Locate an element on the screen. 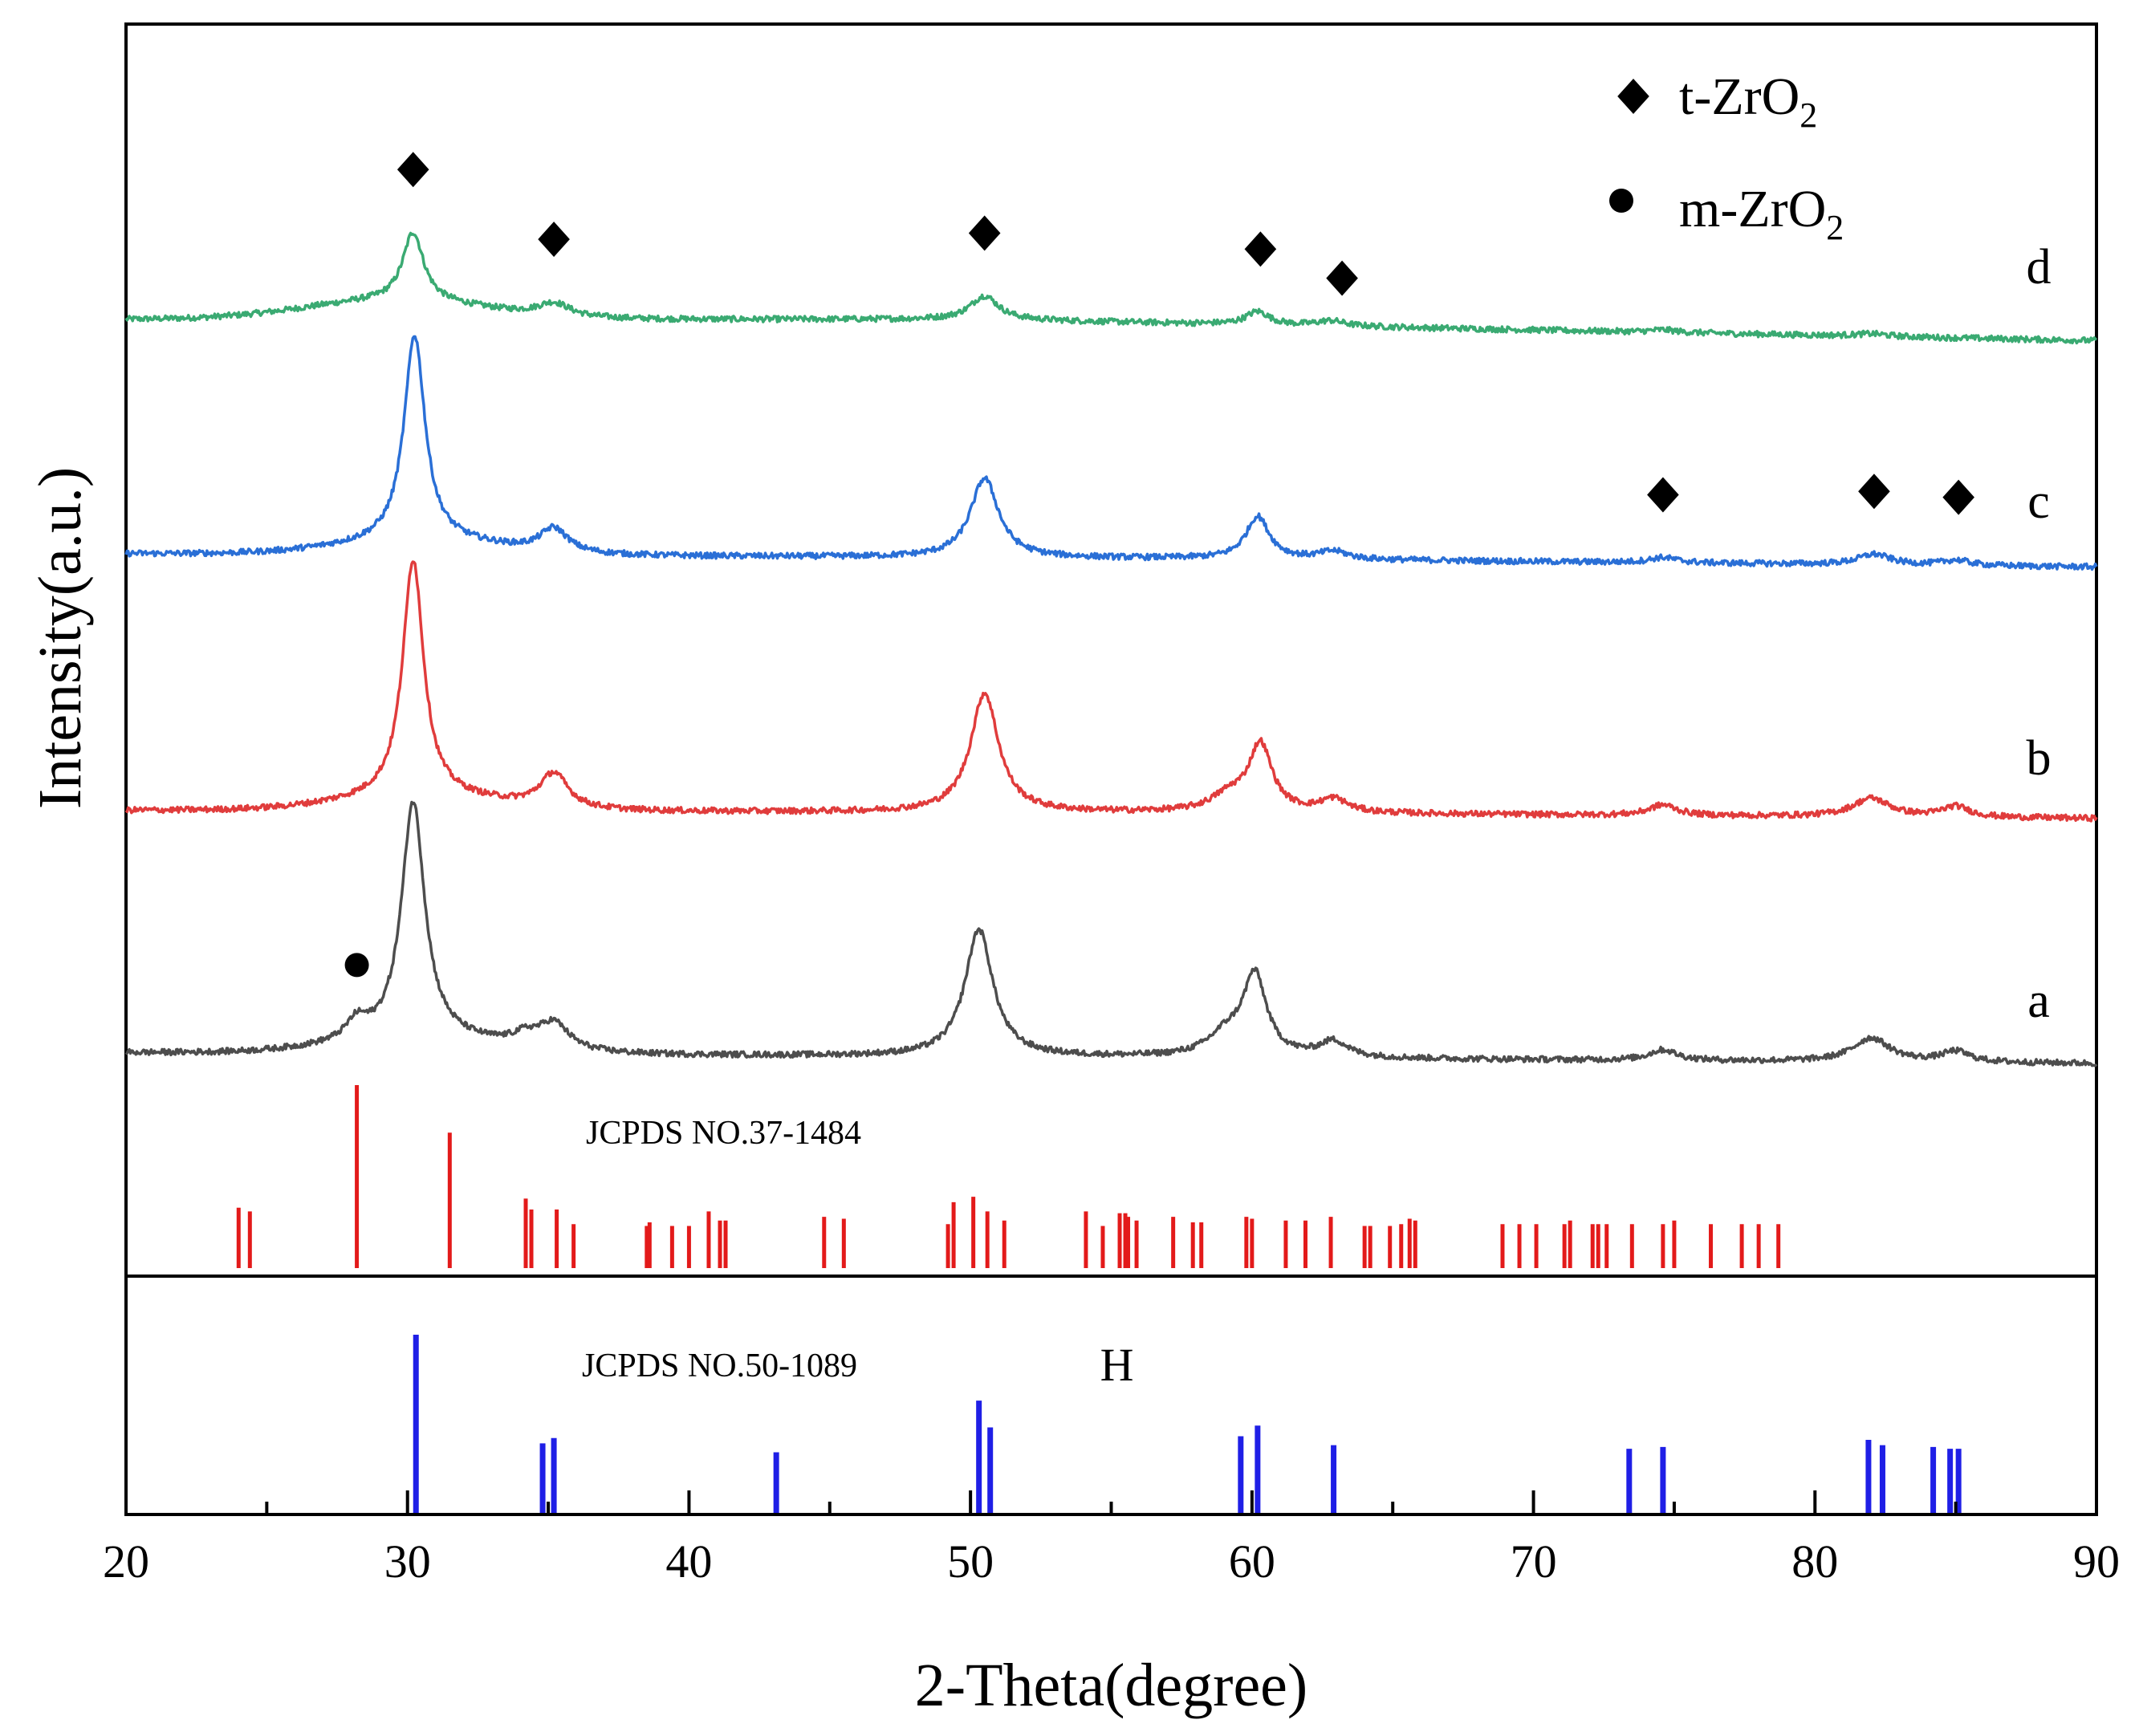 Image resolution: width=2135 pixels, height=1736 pixels. x-axis-label: 2-Theta(degree) is located at coordinates (1111, 1685).